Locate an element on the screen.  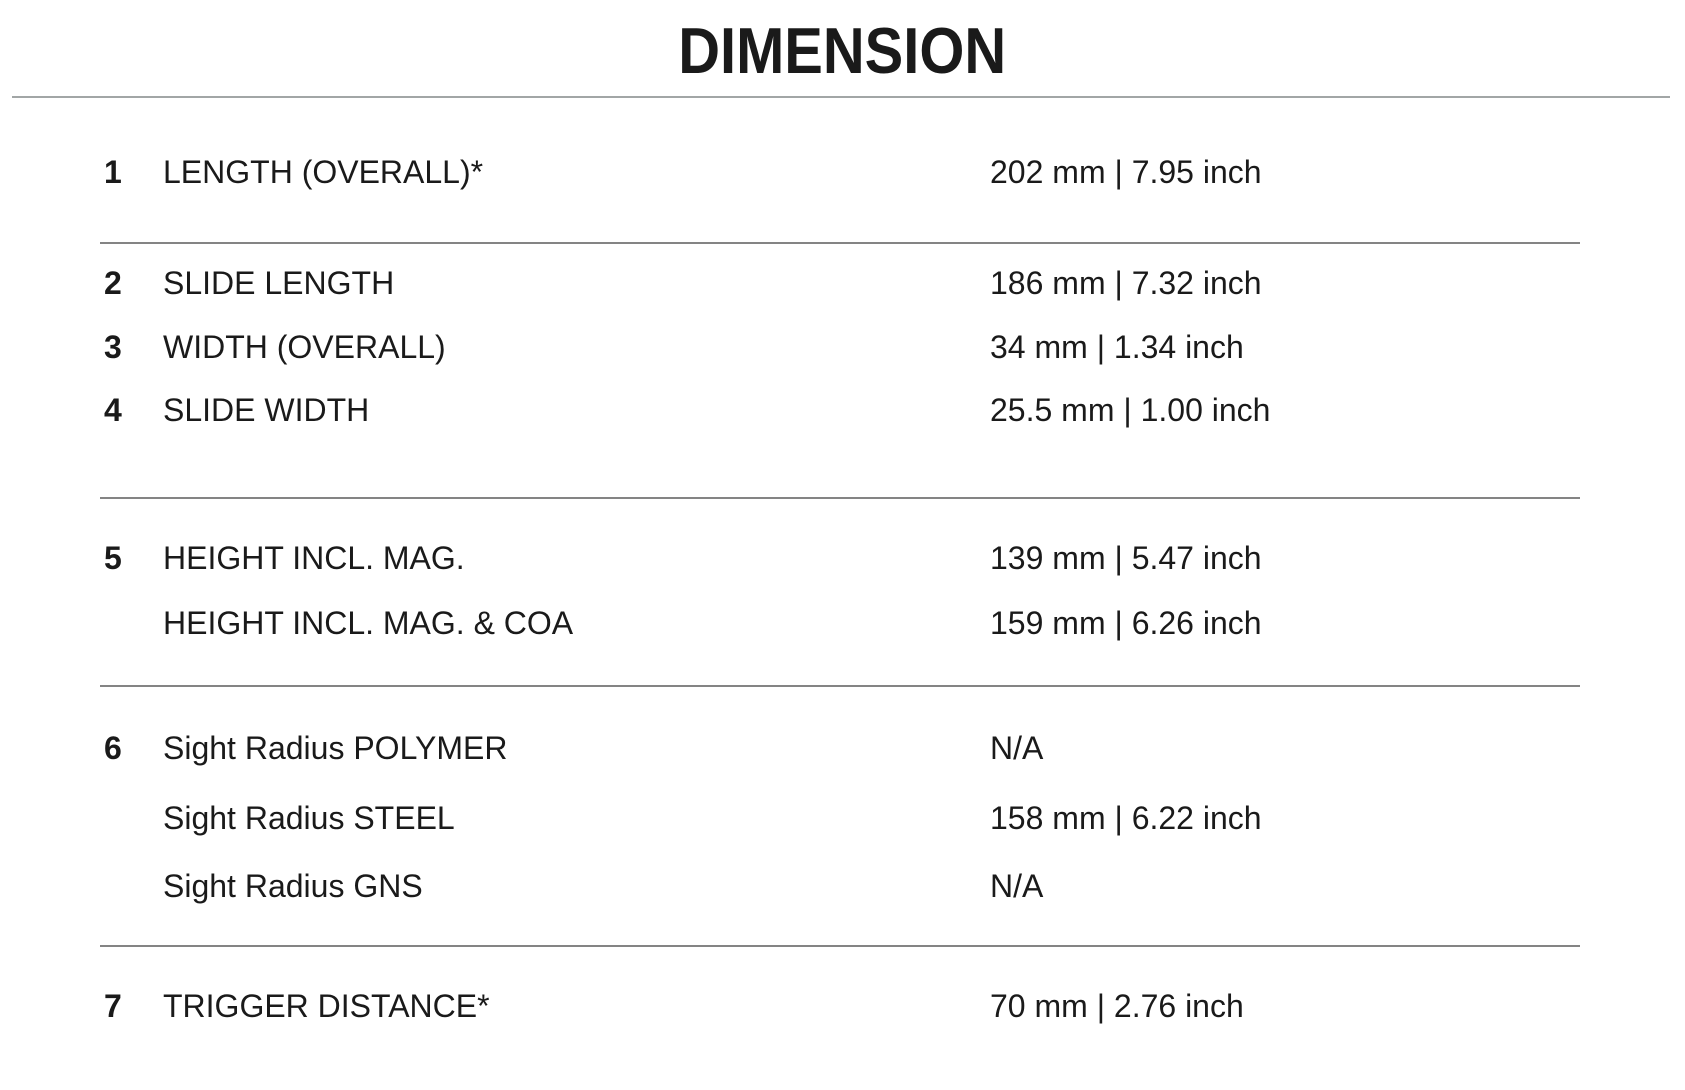
spec-label: LENGTH (OVERALL)* is located at coordinates (323, 172).